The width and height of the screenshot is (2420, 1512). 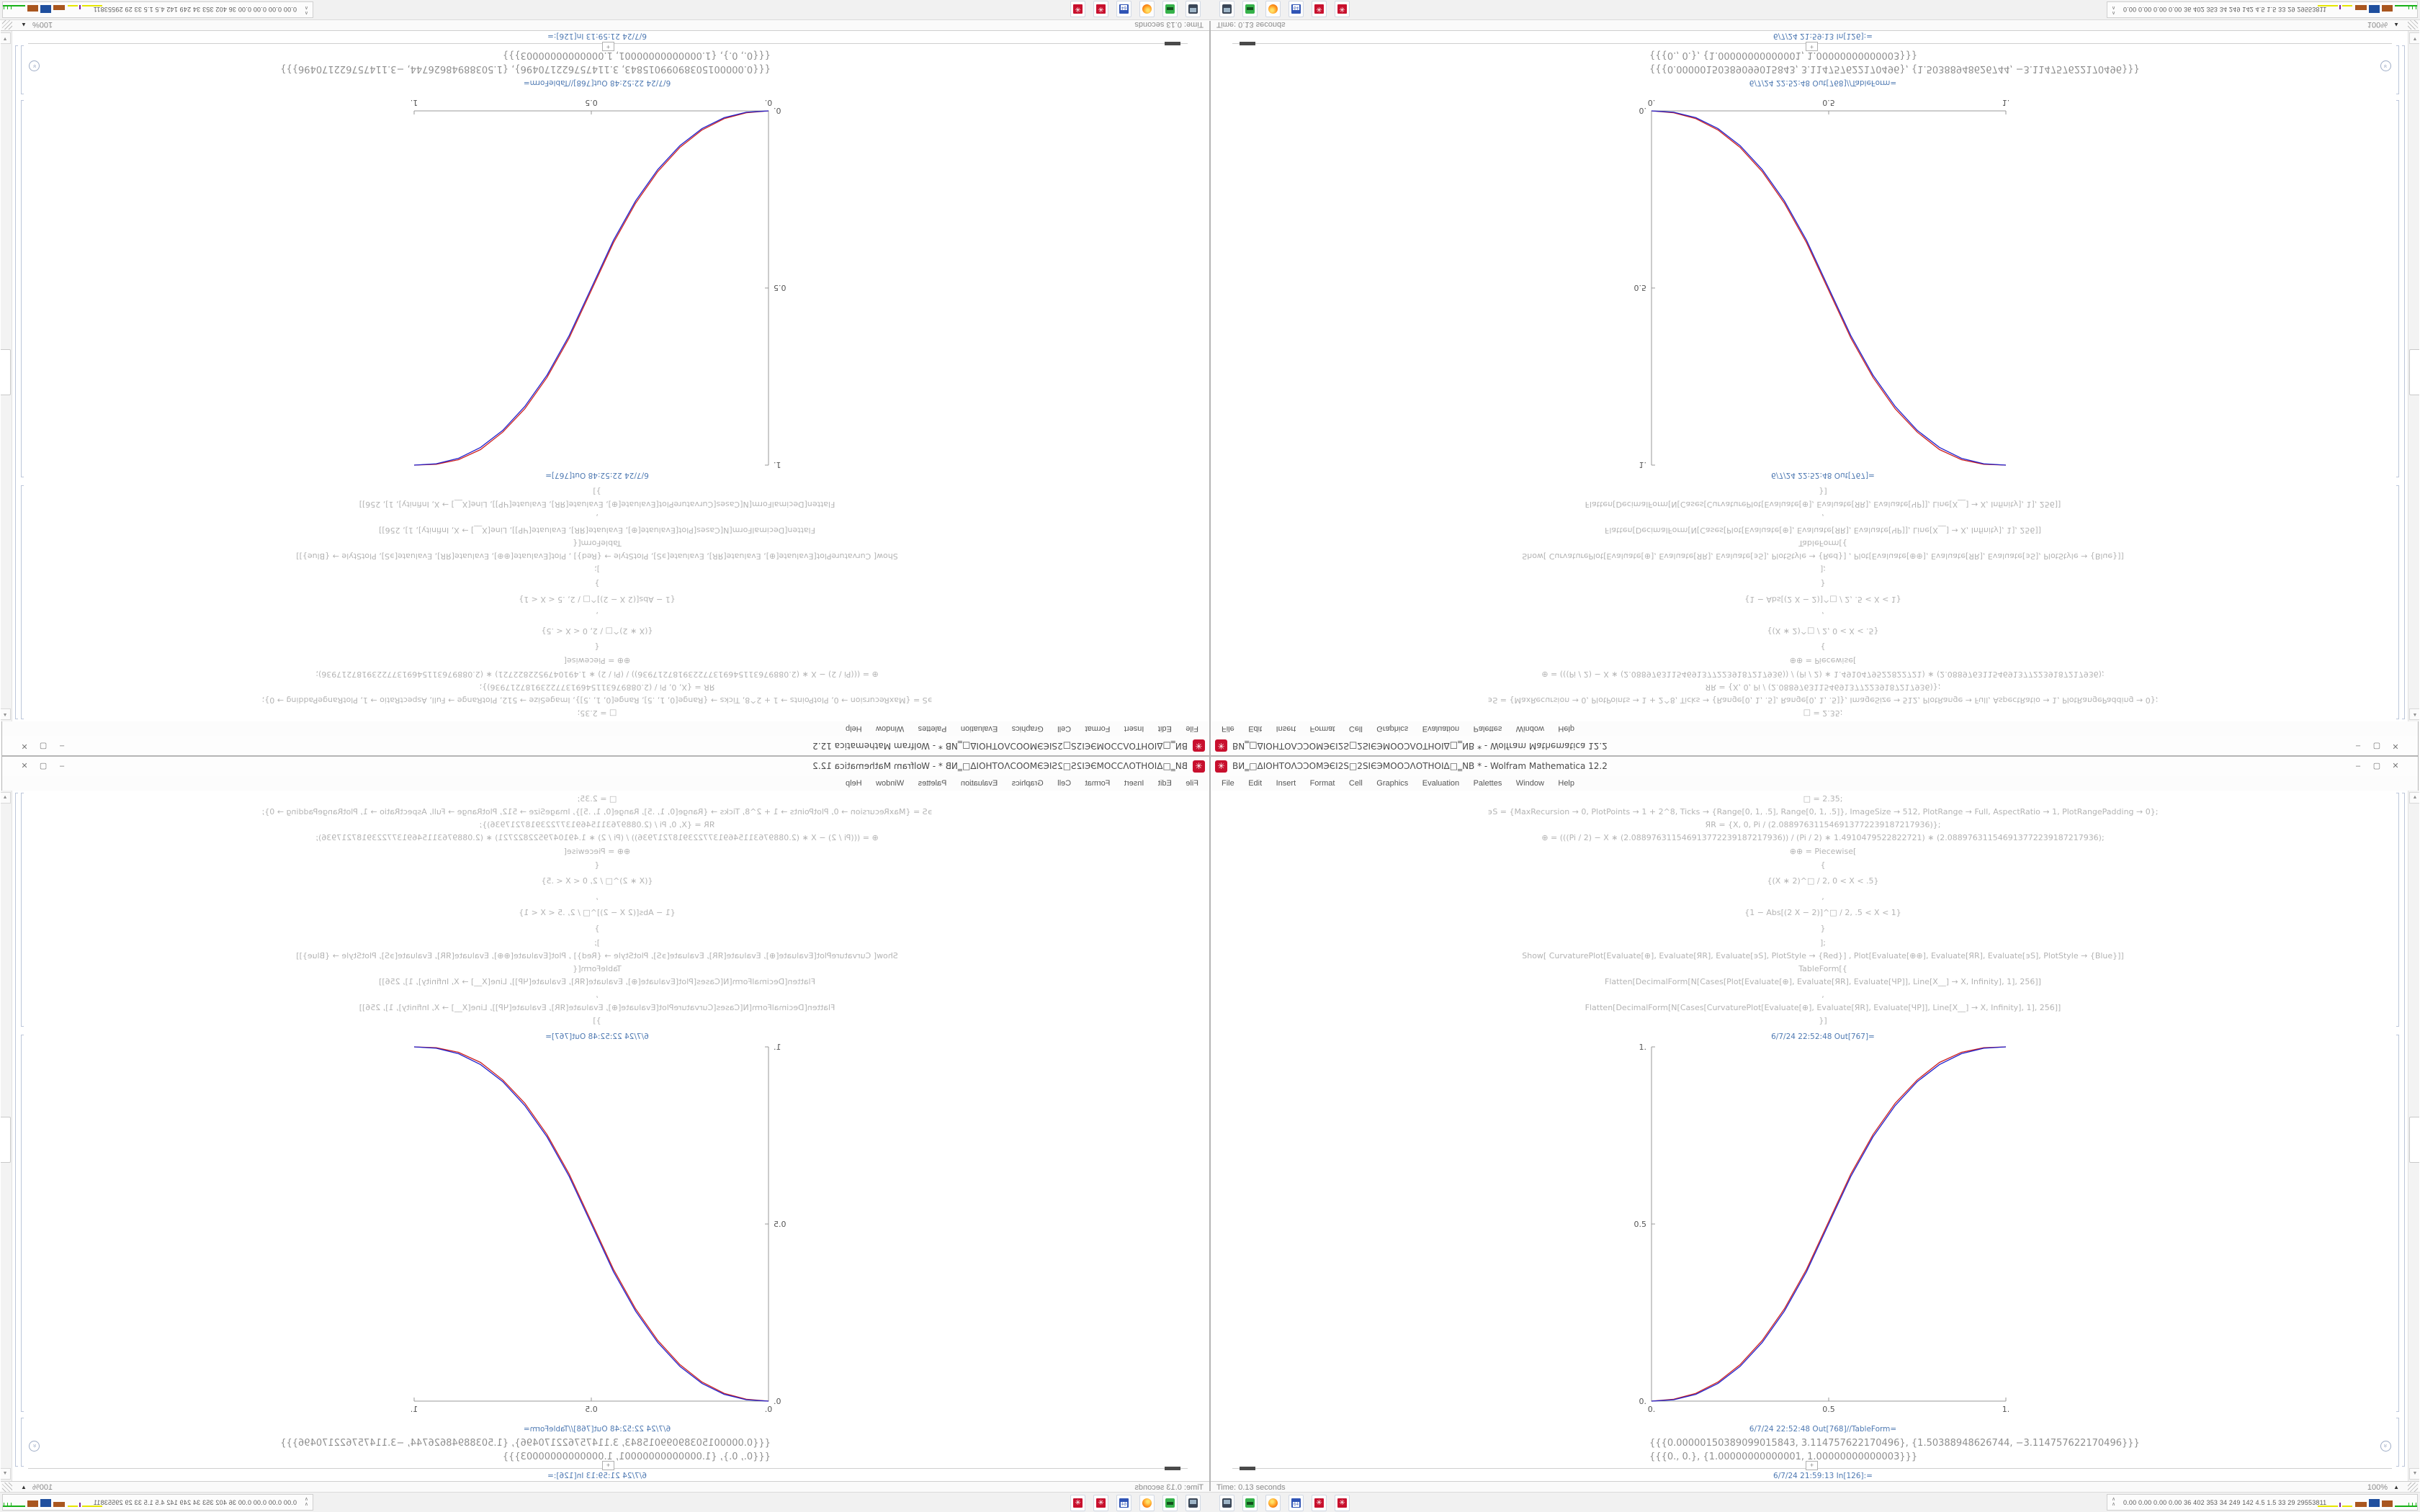 I want to click on menu-format: Format, so click(x=1322, y=728).